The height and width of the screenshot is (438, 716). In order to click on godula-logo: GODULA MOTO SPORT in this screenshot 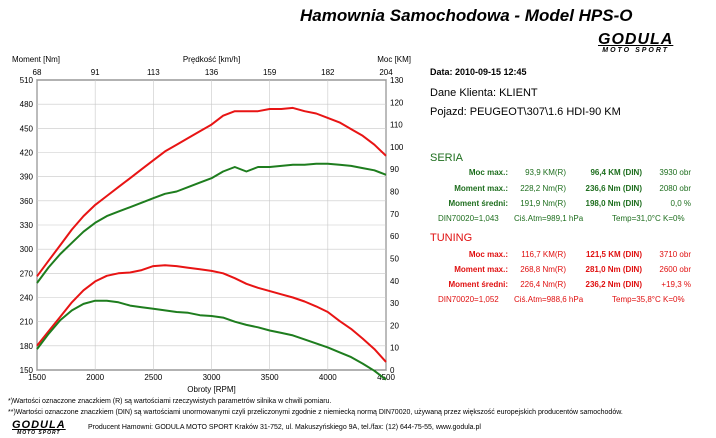, I will do `click(636, 43)`.